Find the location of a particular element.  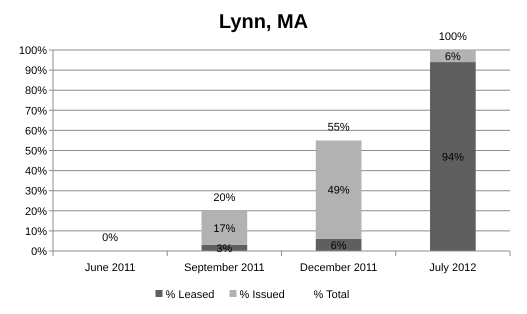

y-tick-label: 0% is located at coordinates (39, 252).